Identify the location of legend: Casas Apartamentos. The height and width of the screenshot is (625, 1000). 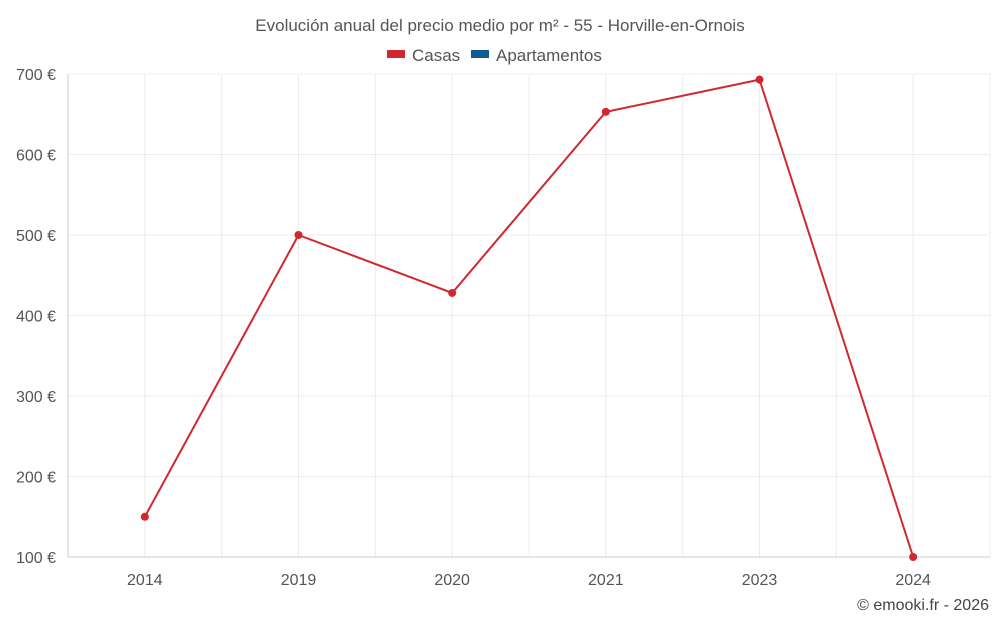
(494, 55).